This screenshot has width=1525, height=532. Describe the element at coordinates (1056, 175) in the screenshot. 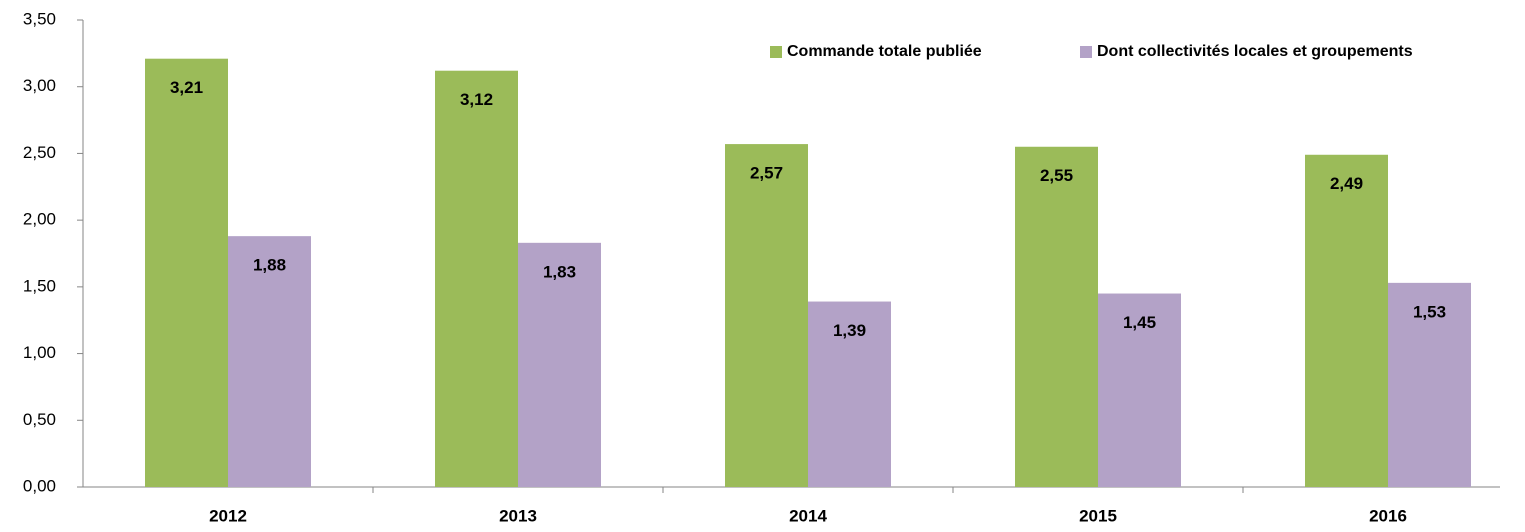

I see `value-label: 2,55` at that location.